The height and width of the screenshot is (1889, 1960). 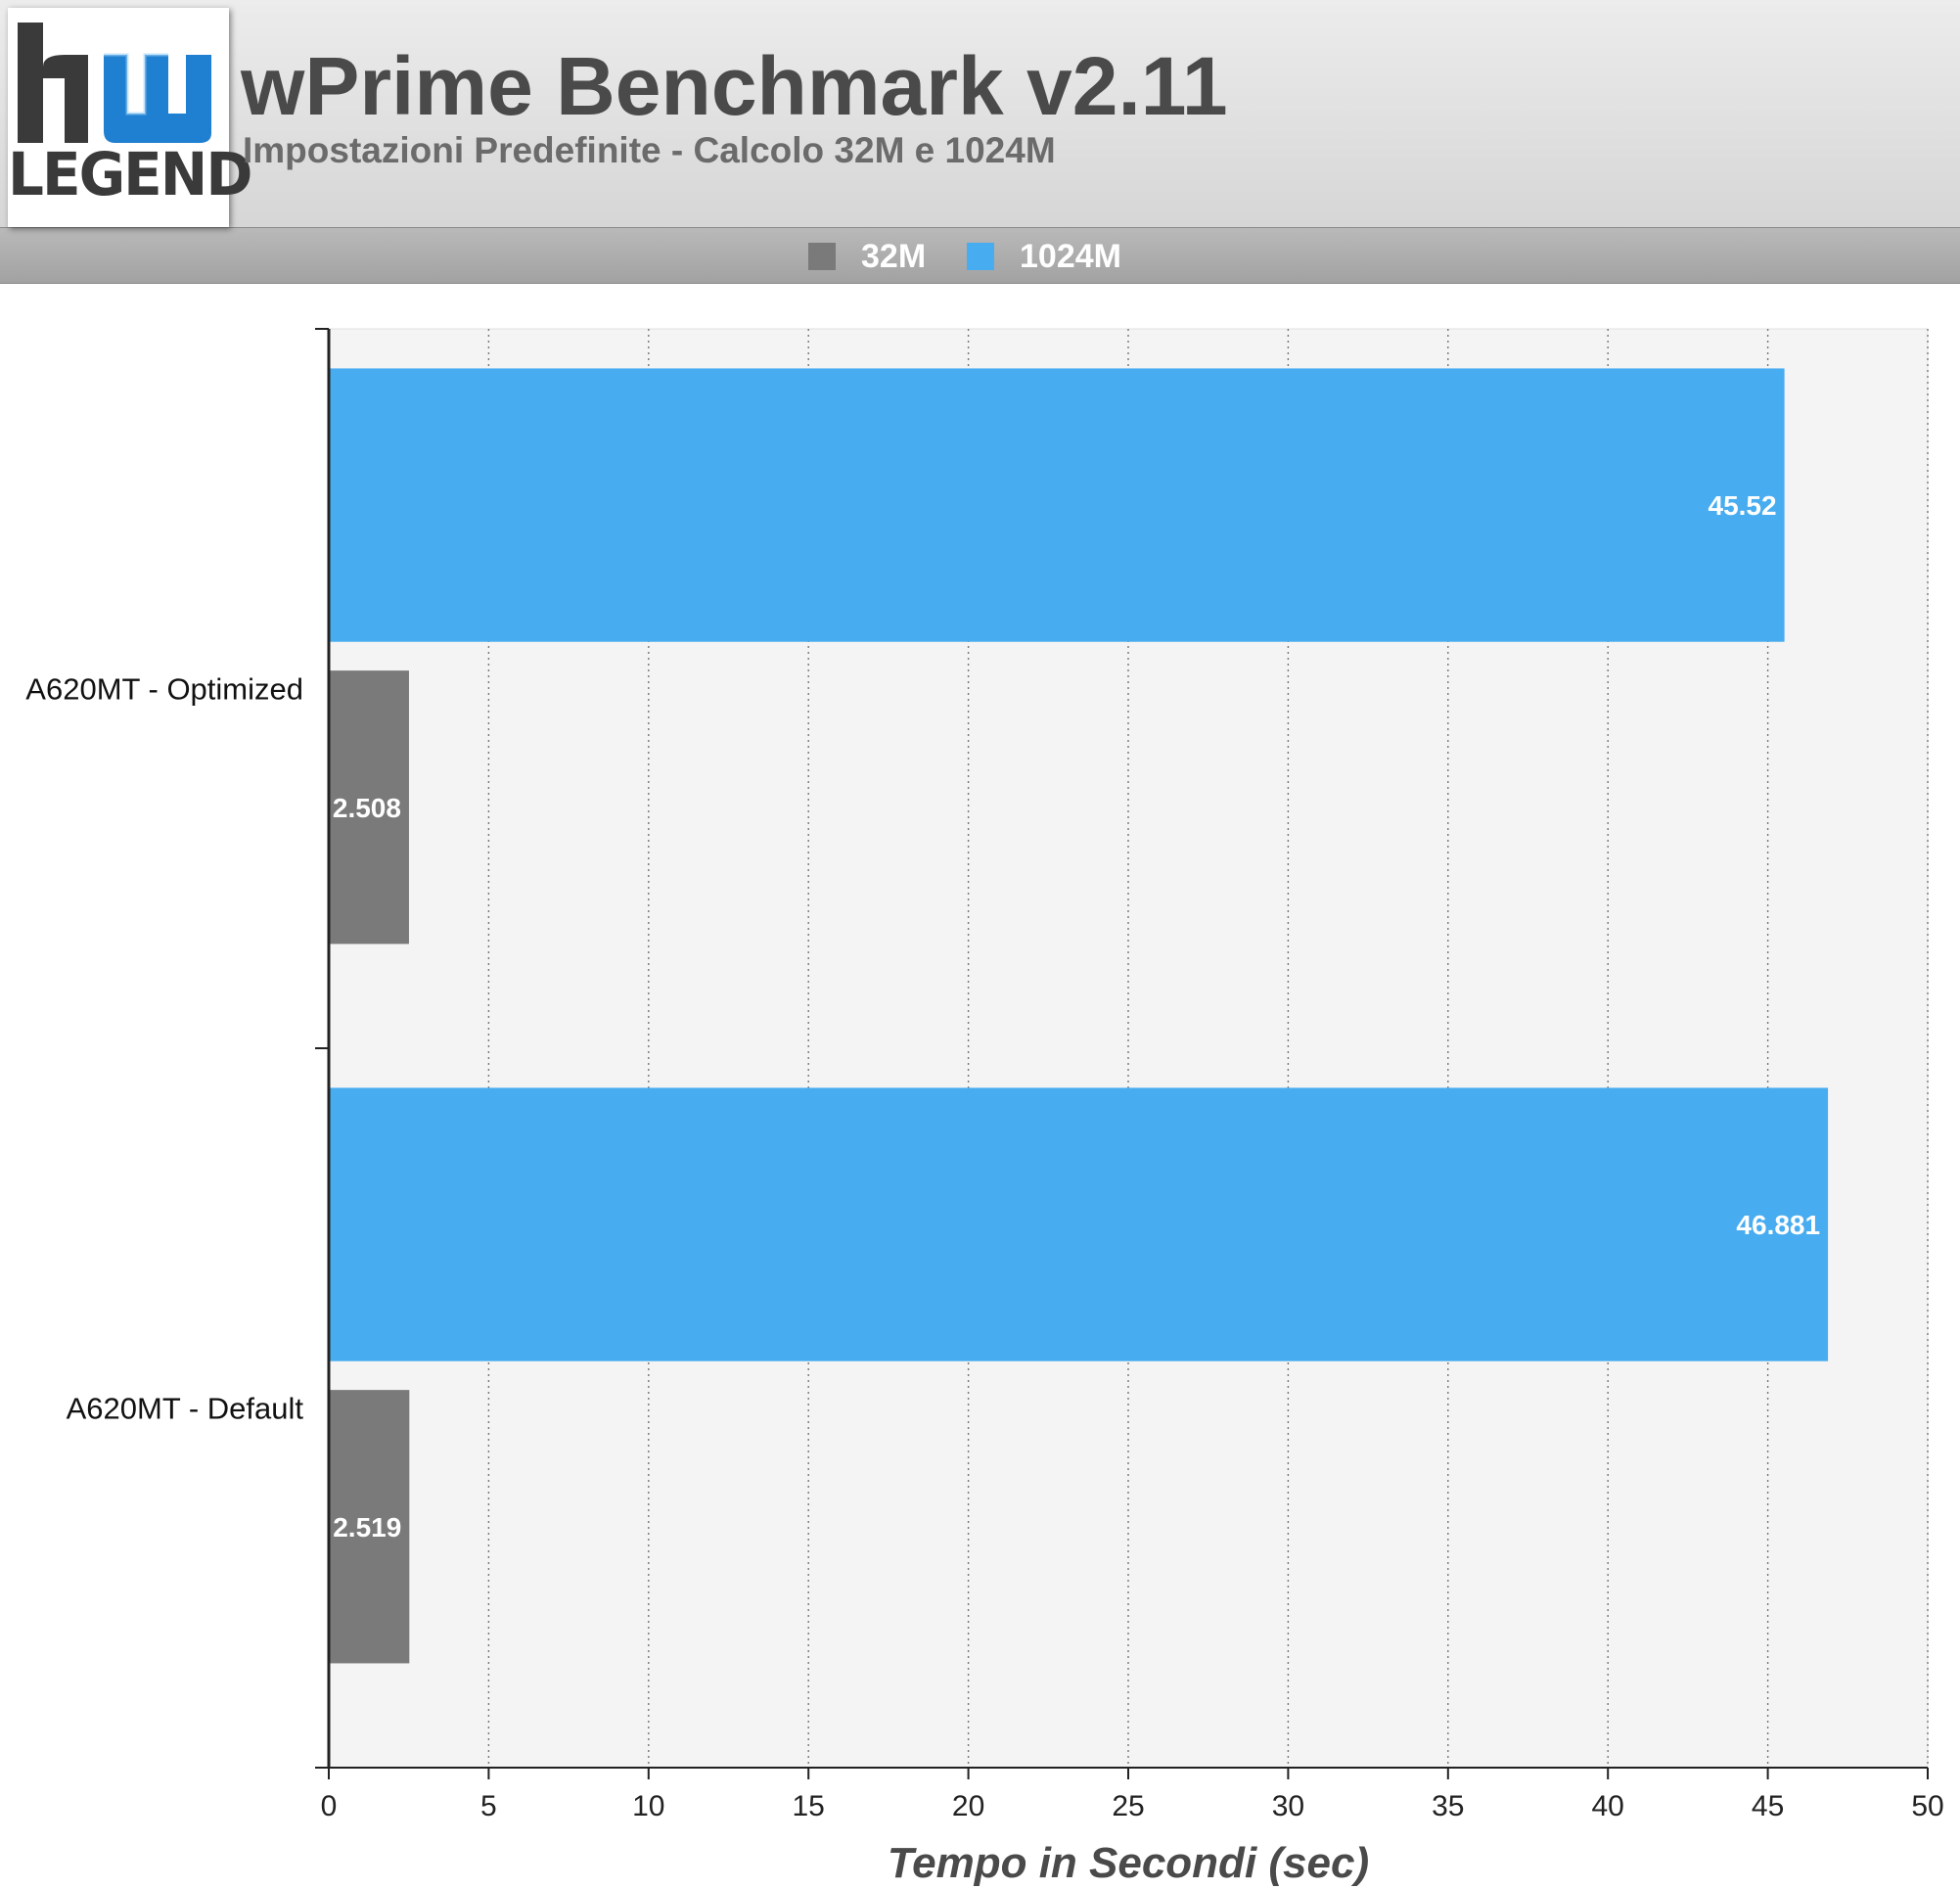 What do you see at coordinates (185, 1409) in the screenshot?
I see `category-label-1: A620MT - Default` at bounding box center [185, 1409].